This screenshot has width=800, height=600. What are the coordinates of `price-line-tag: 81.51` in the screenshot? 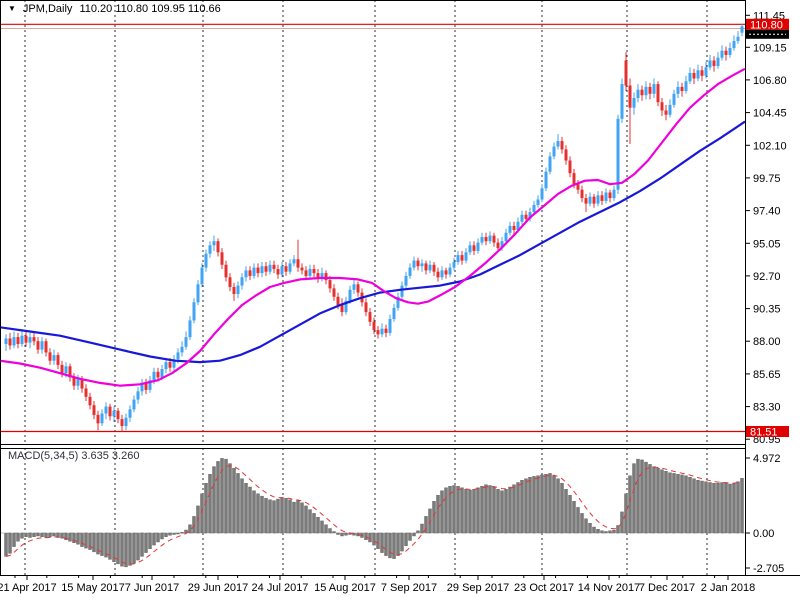 It's located at (767, 432).